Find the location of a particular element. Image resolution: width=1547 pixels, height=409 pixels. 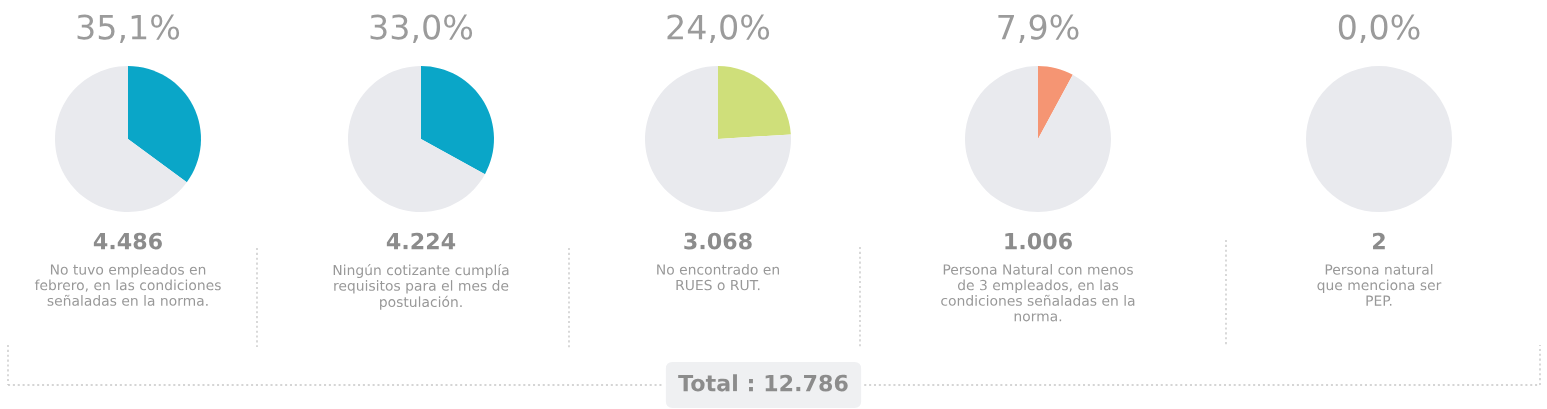

data-label: 7,9% is located at coordinates (1038, 29).